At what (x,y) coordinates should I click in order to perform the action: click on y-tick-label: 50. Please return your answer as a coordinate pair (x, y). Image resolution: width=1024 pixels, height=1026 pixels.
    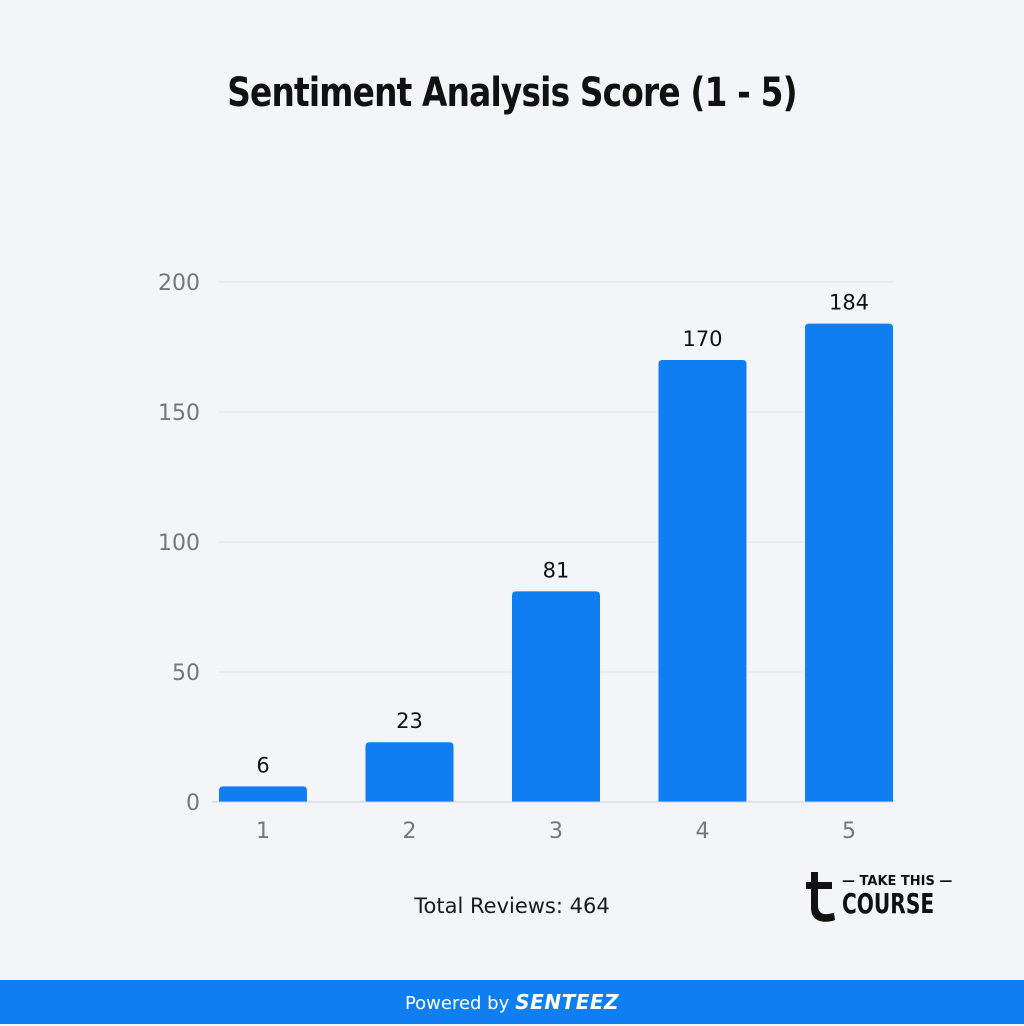
    Looking at the image, I should click on (186, 673).